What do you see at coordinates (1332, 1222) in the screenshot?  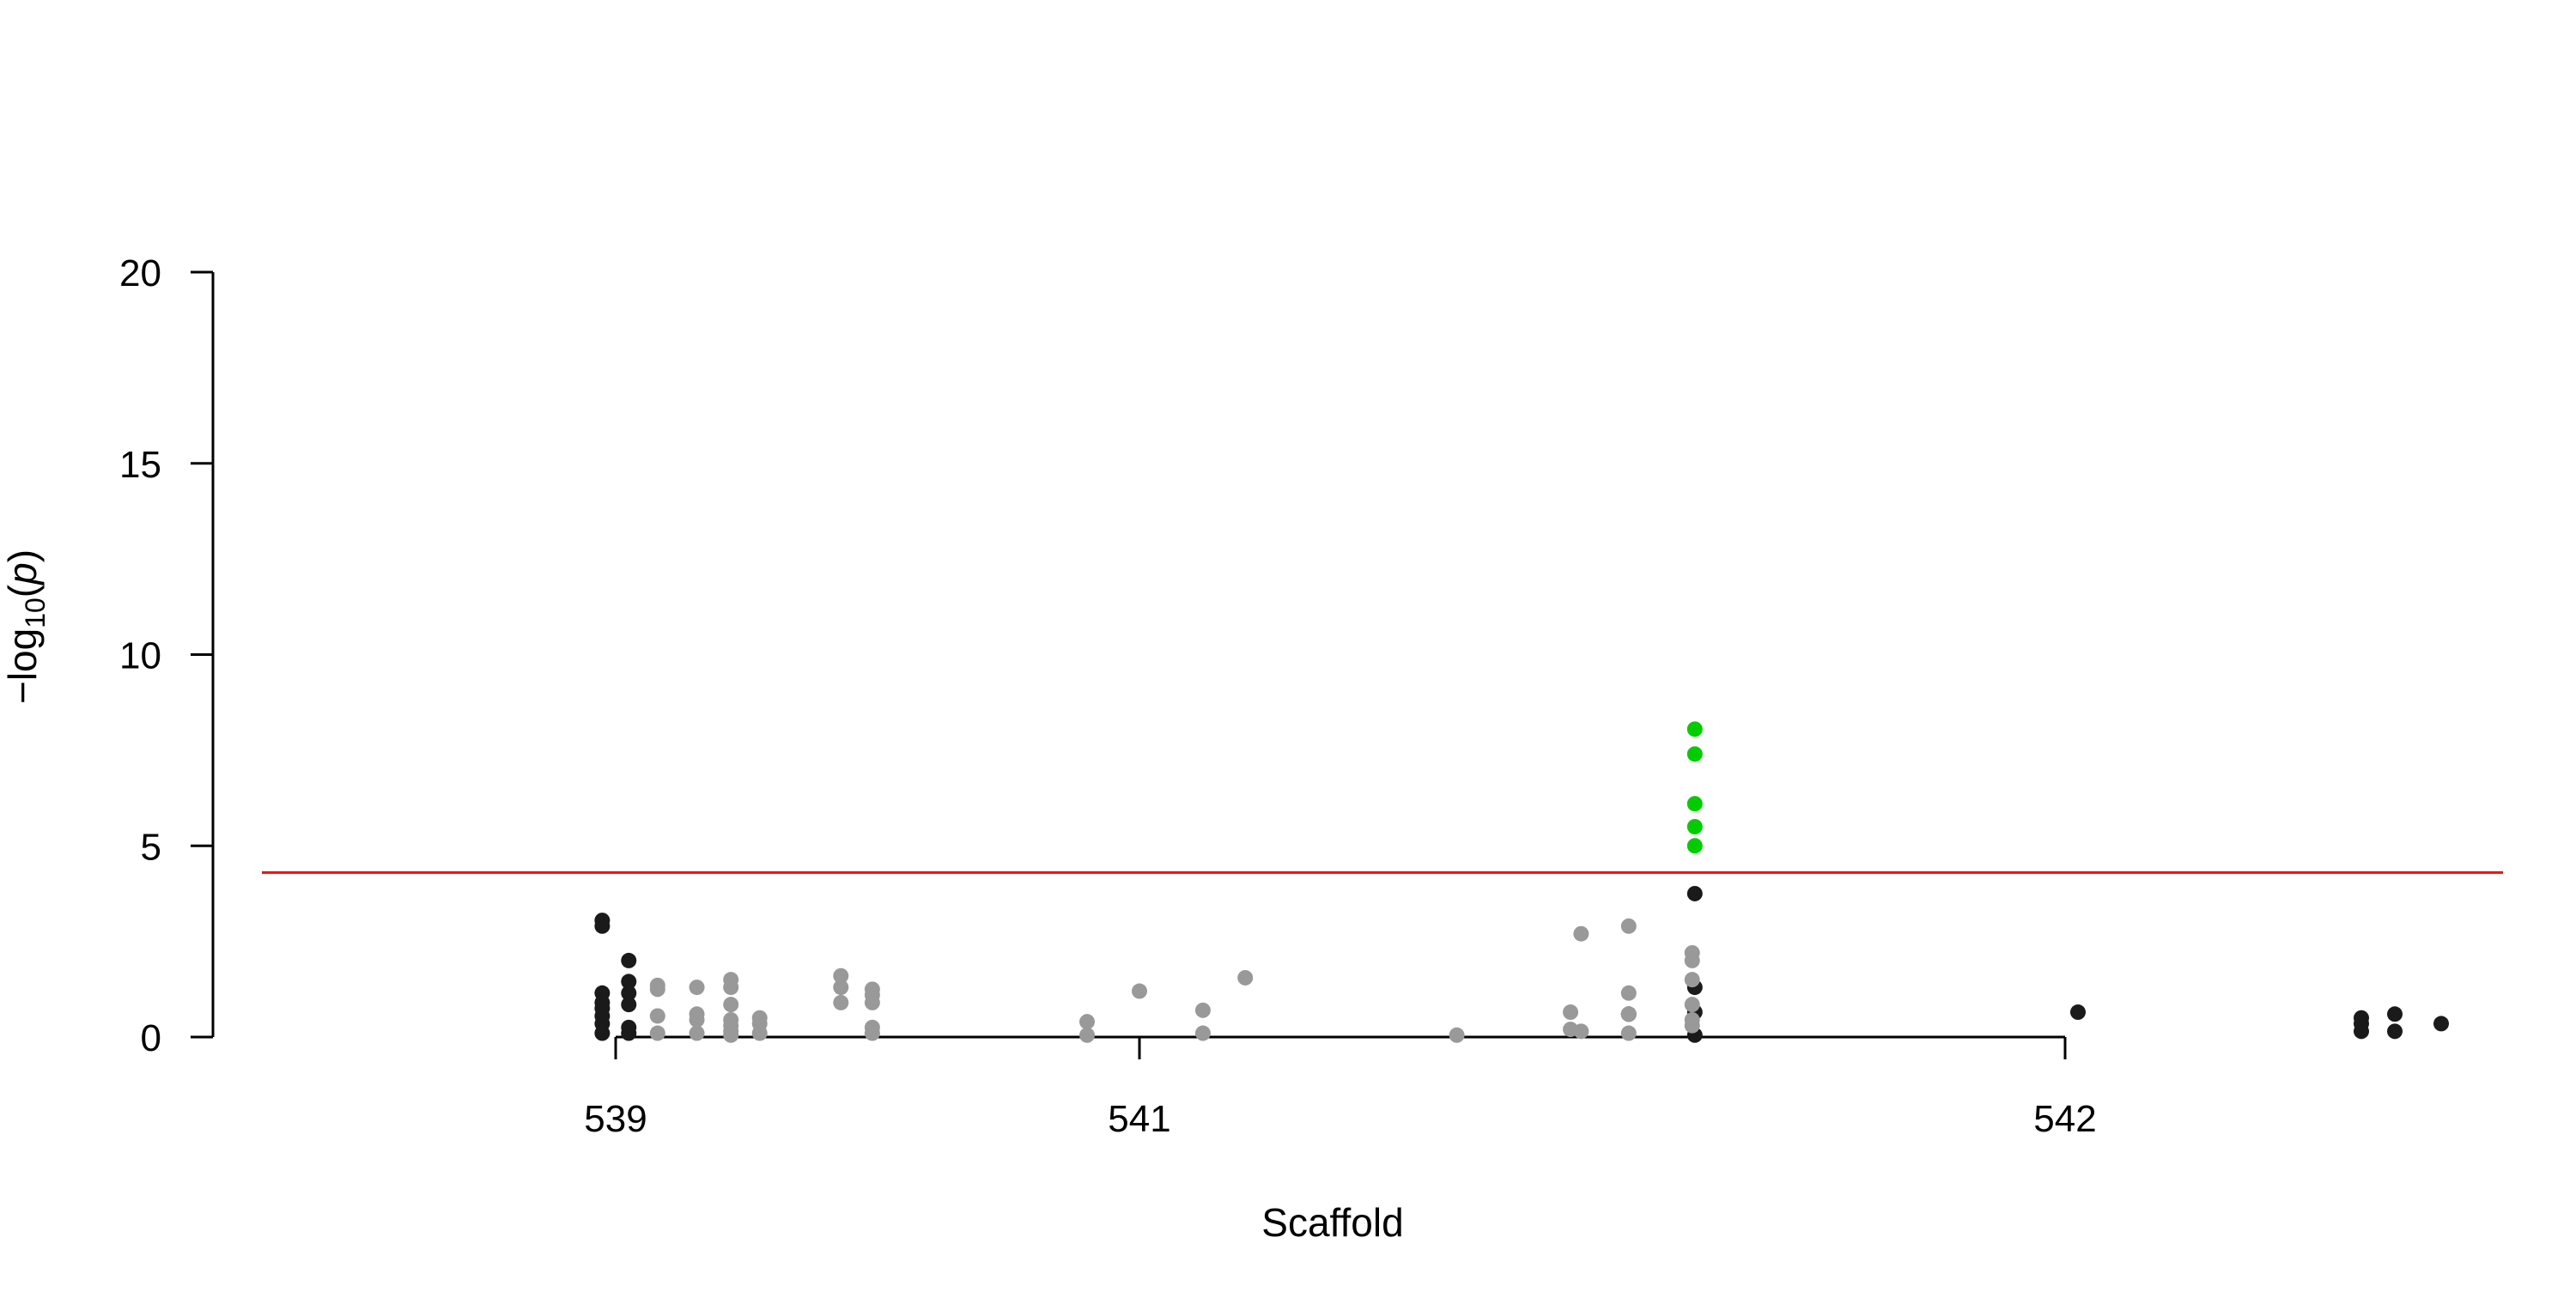 I see `x-axis-title: Scaffold` at bounding box center [1332, 1222].